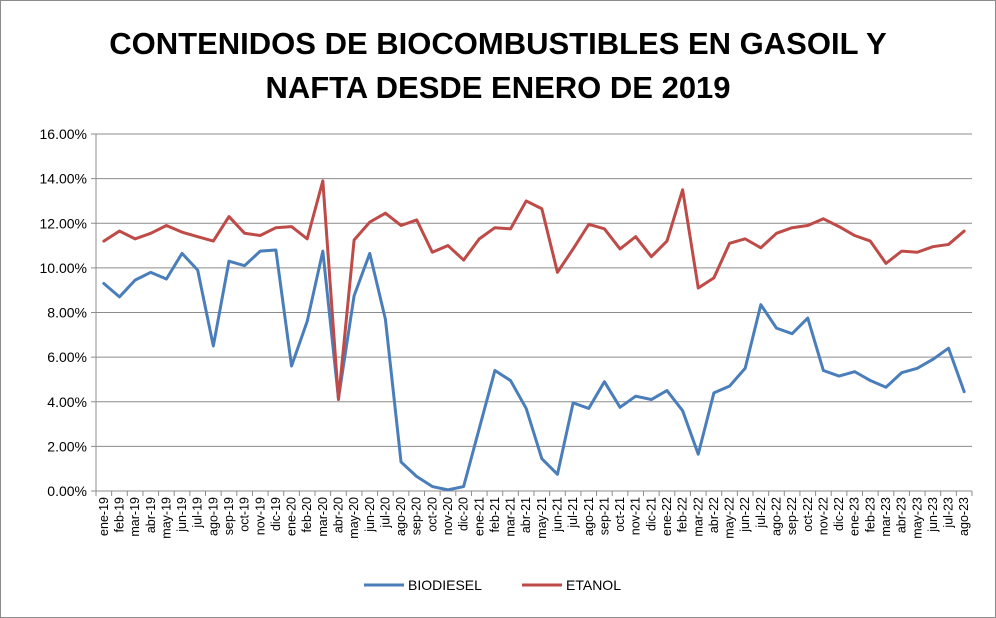 Image resolution: width=996 pixels, height=618 pixels. What do you see at coordinates (776, 516) in the screenshot?
I see `x-tick-label: ago-22` at bounding box center [776, 516].